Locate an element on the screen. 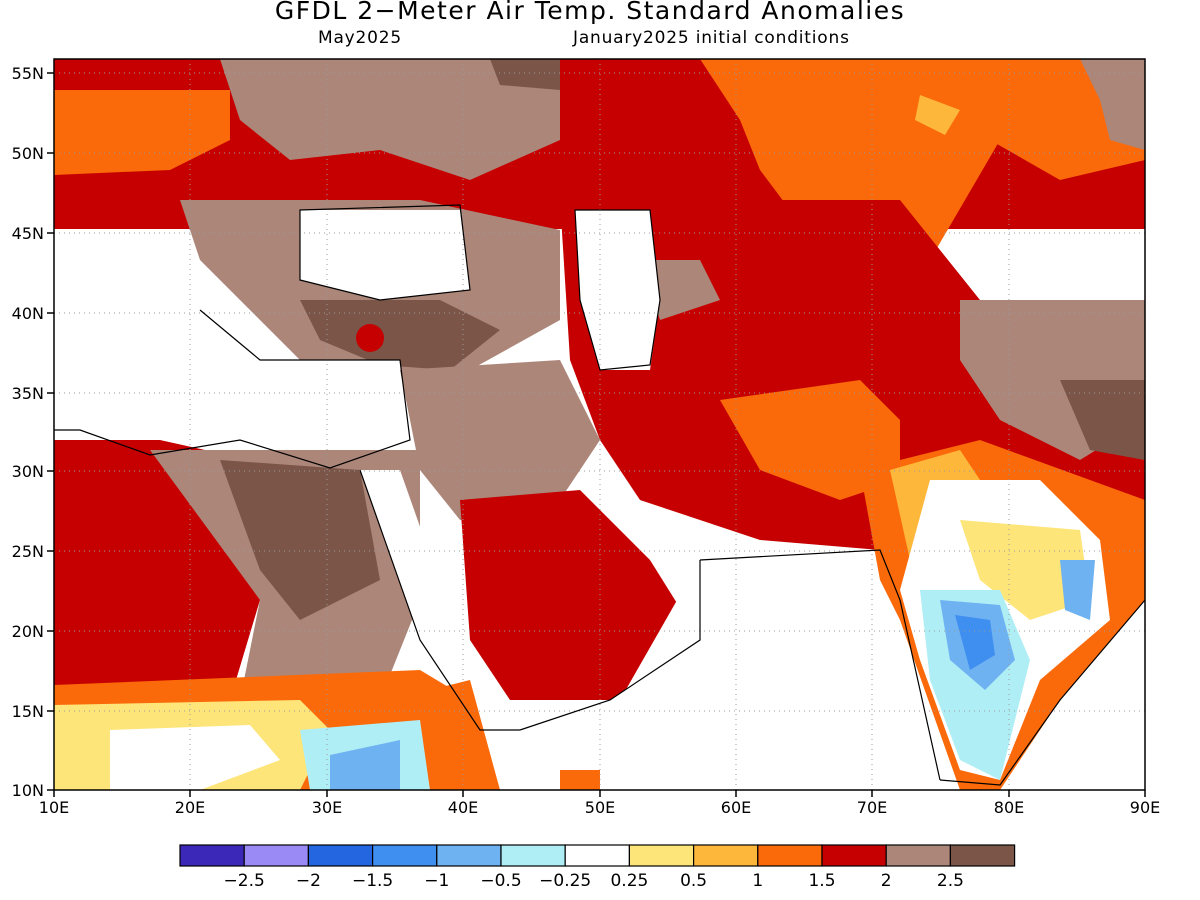 The height and width of the screenshot is (900, 1200). lon-ticks is located at coordinates (599, 793).